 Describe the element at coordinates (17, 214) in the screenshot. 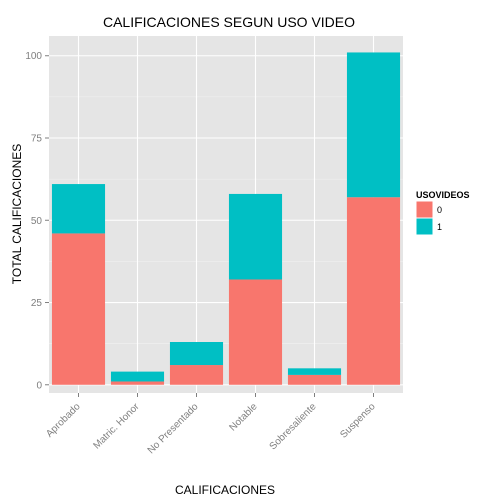

I see `y-axis-title: TOTAL CALIFICACIONES` at that location.